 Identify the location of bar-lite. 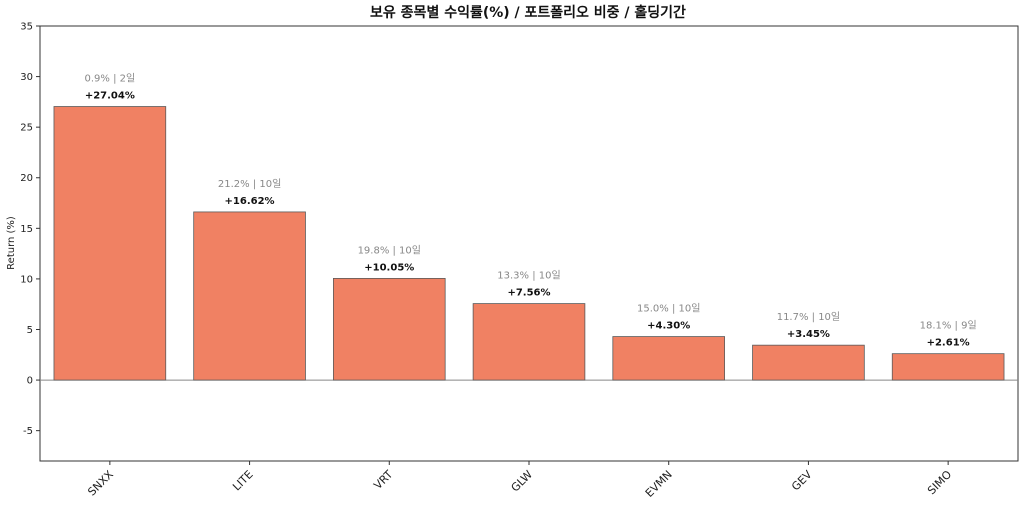
(249, 296).